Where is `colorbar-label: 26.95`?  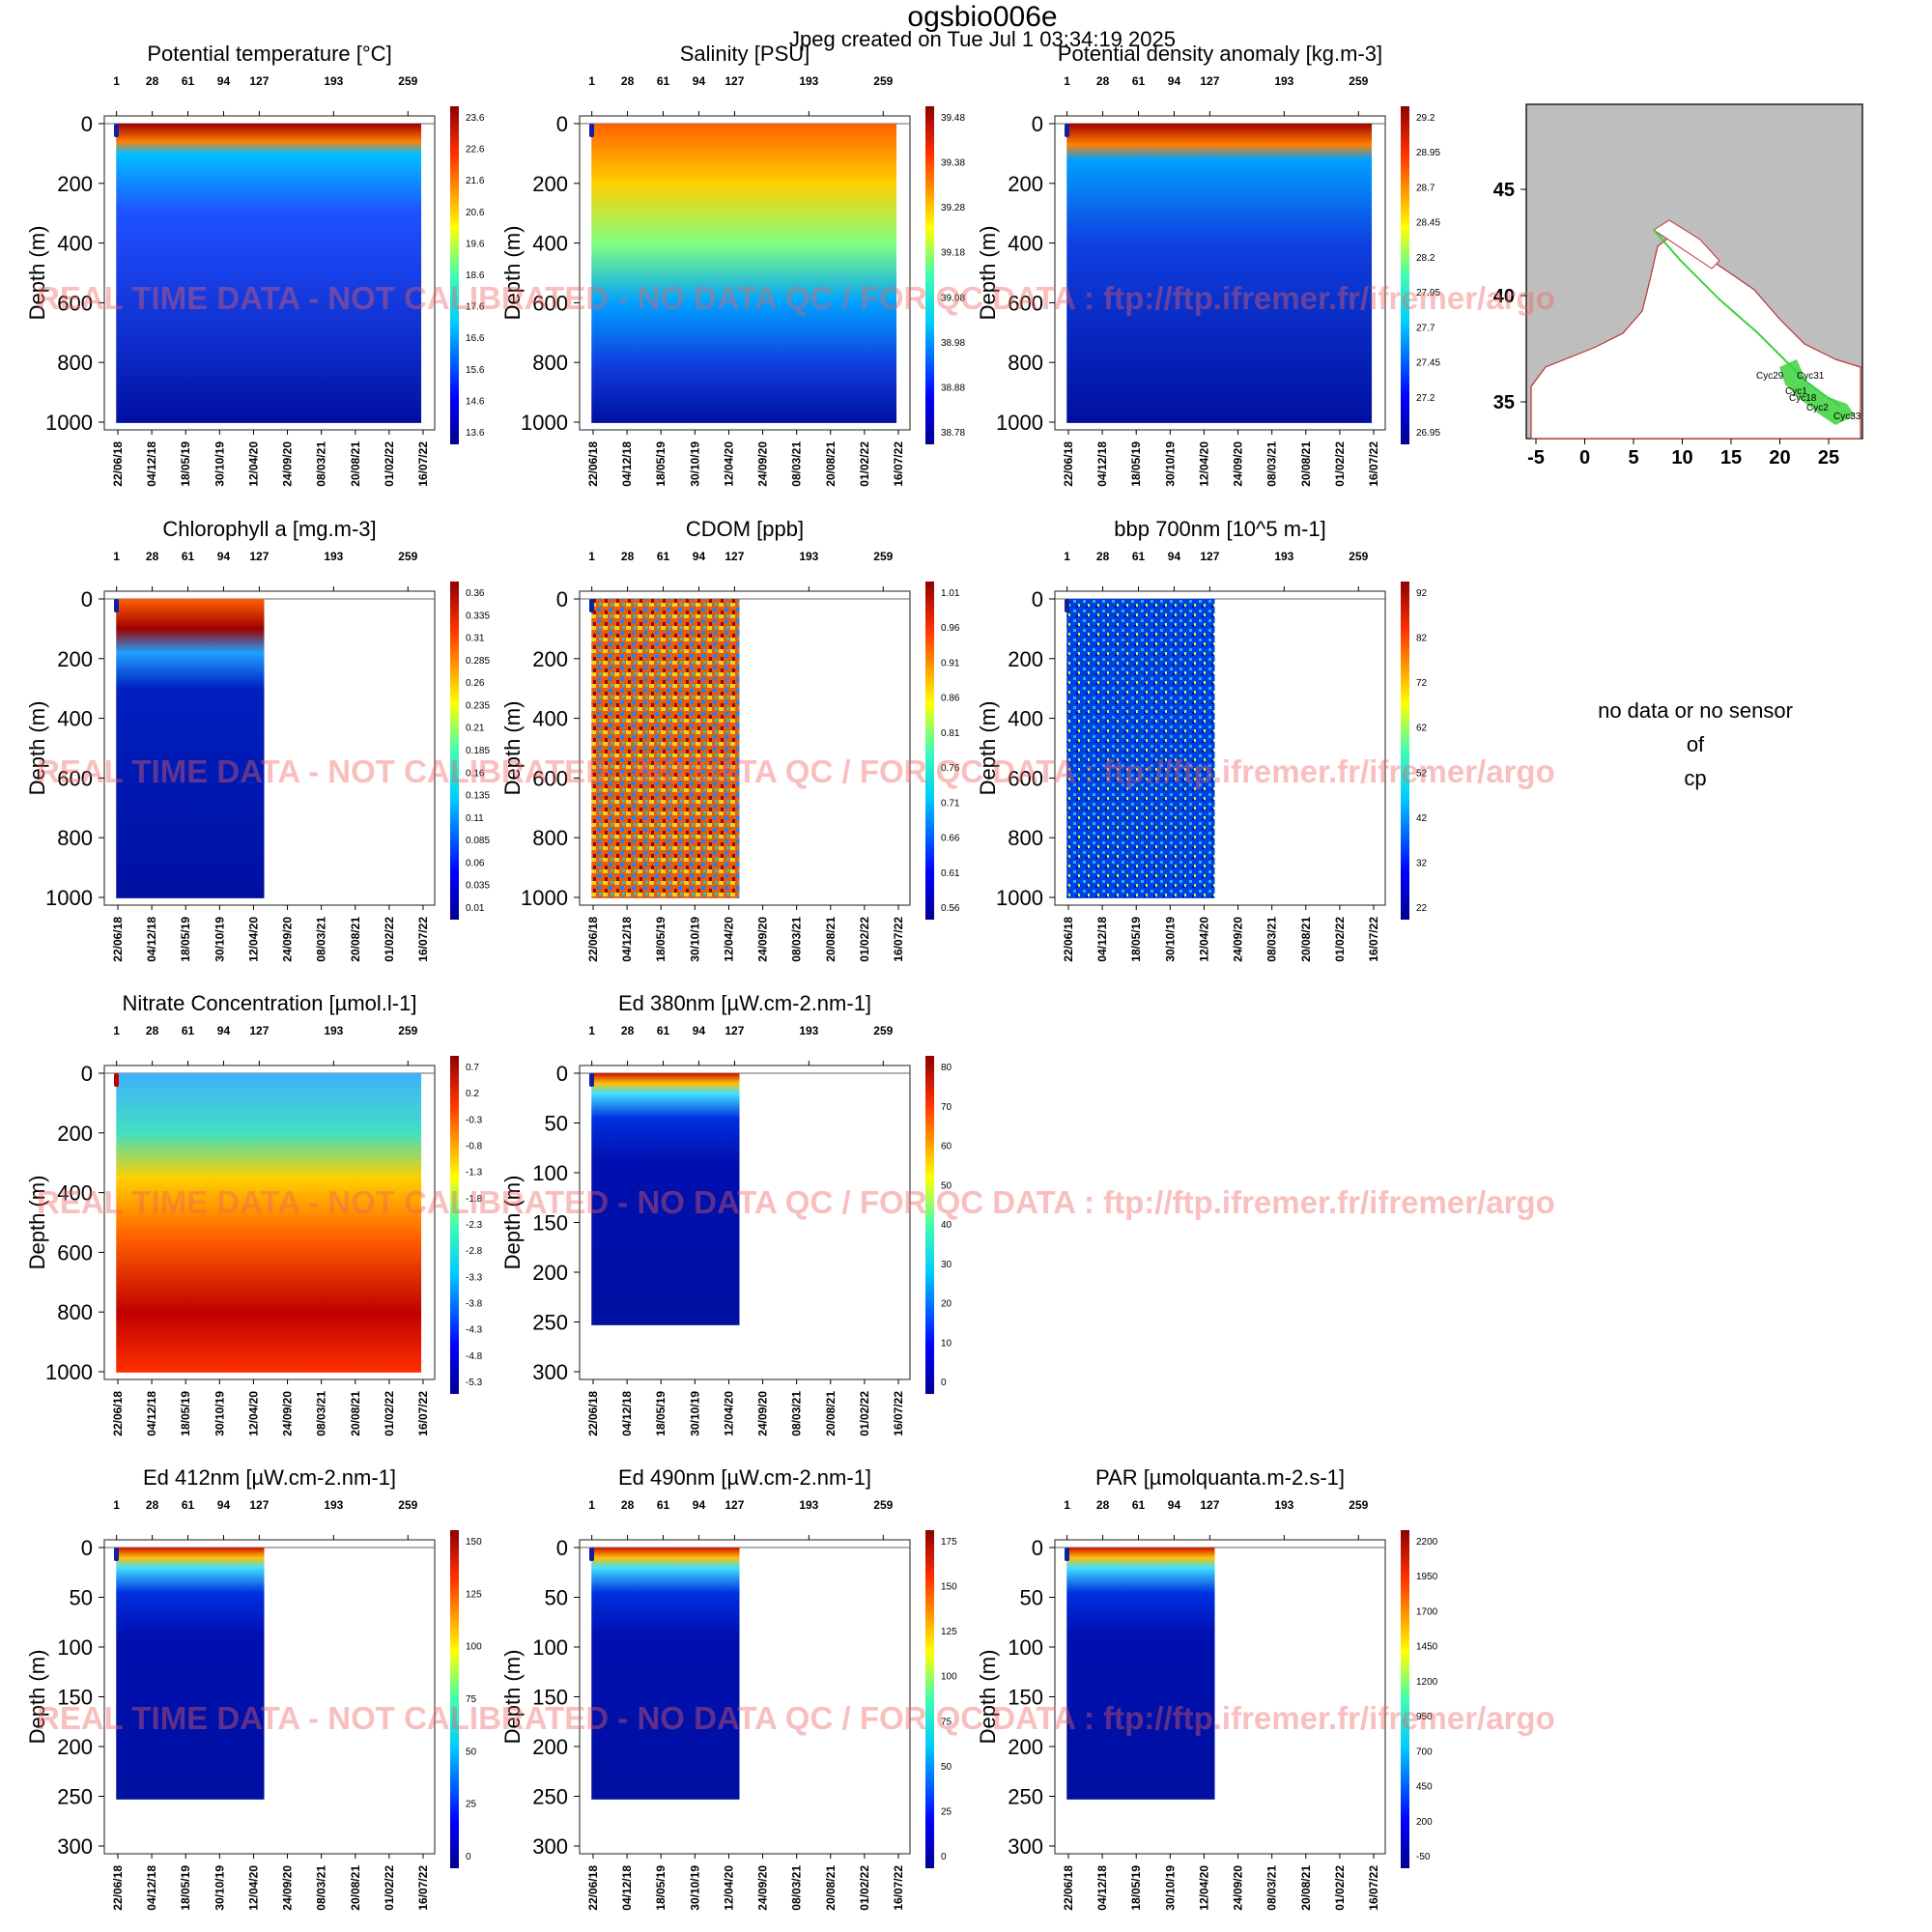
colorbar-label: 26.95 is located at coordinates (1428, 433).